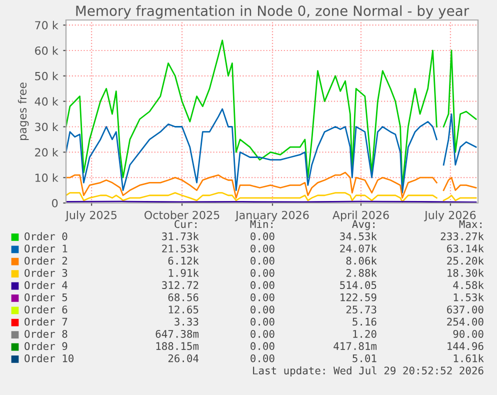 The width and height of the screenshot is (497, 395). What do you see at coordinates (46, 309) in the screenshot?
I see `legend-label: Order 6` at bounding box center [46, 309].